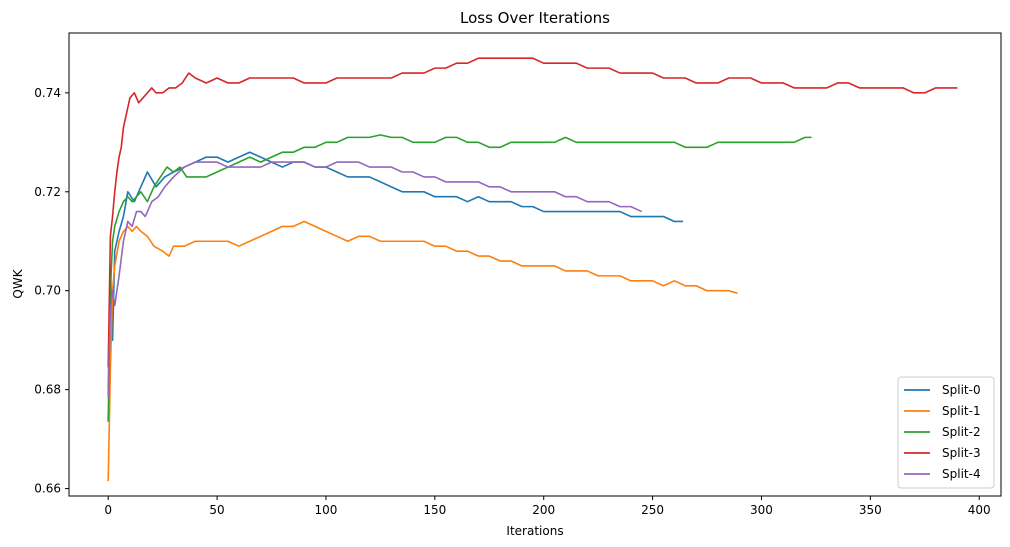 The image size is (1010, 547). What do you see at coordinates (543, 510) in the screenshot?
I see `x-tick-label: 200` at bounding box center [543, 510].